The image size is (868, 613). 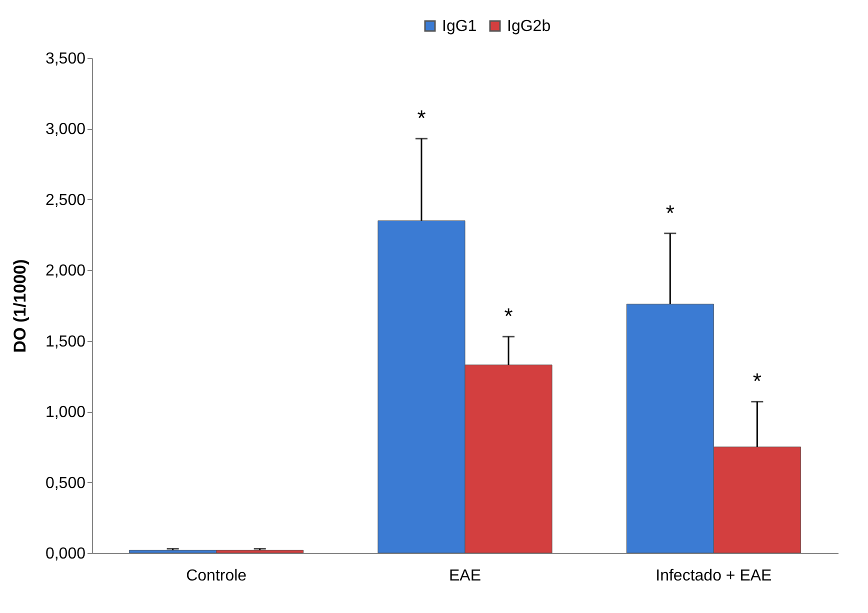 What do you see at coordinates (465, 576) in the screenshot?
I see `x-tick-label: EAE` at bounding box center [465, 576].